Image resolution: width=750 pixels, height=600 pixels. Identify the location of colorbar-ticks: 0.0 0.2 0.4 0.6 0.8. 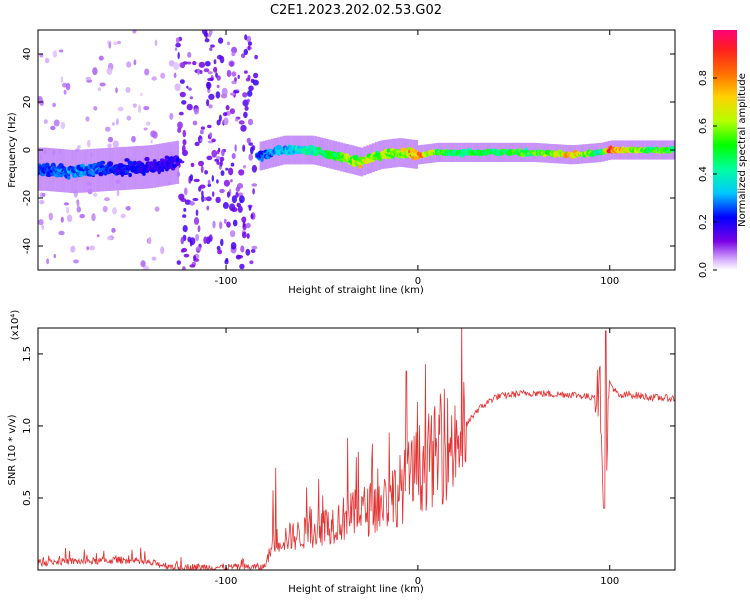
(707, 174).